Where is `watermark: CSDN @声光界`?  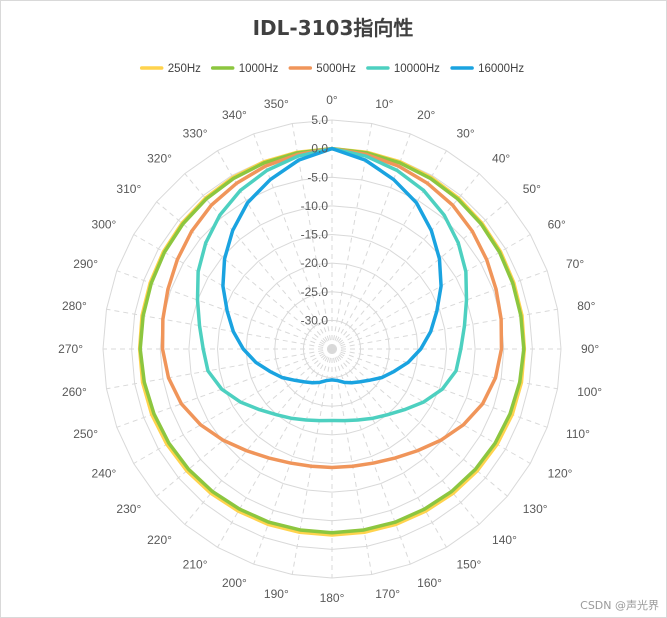 watermark: CSDN @声光界 is located at coordinates (619, 605).